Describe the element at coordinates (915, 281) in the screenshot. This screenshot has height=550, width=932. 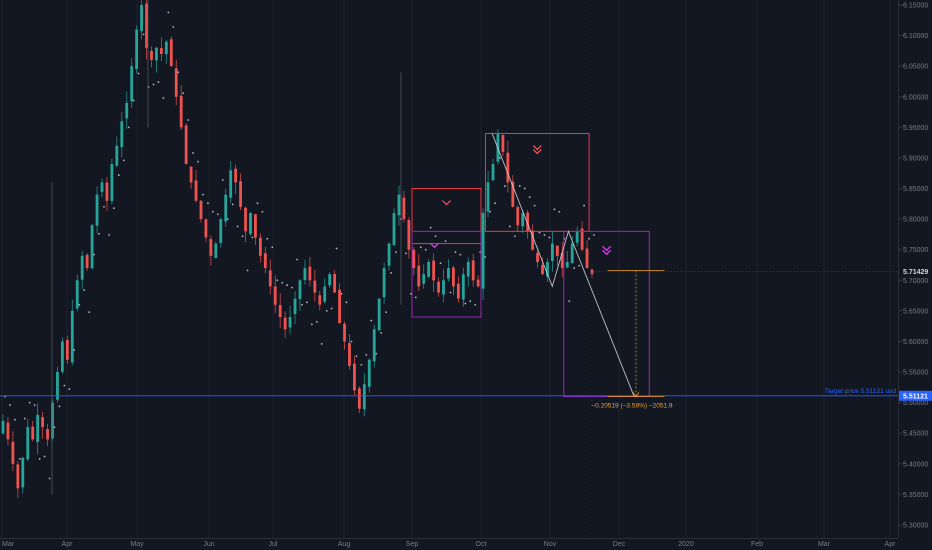
I see `price-tick-label: 5.70000` at that location.